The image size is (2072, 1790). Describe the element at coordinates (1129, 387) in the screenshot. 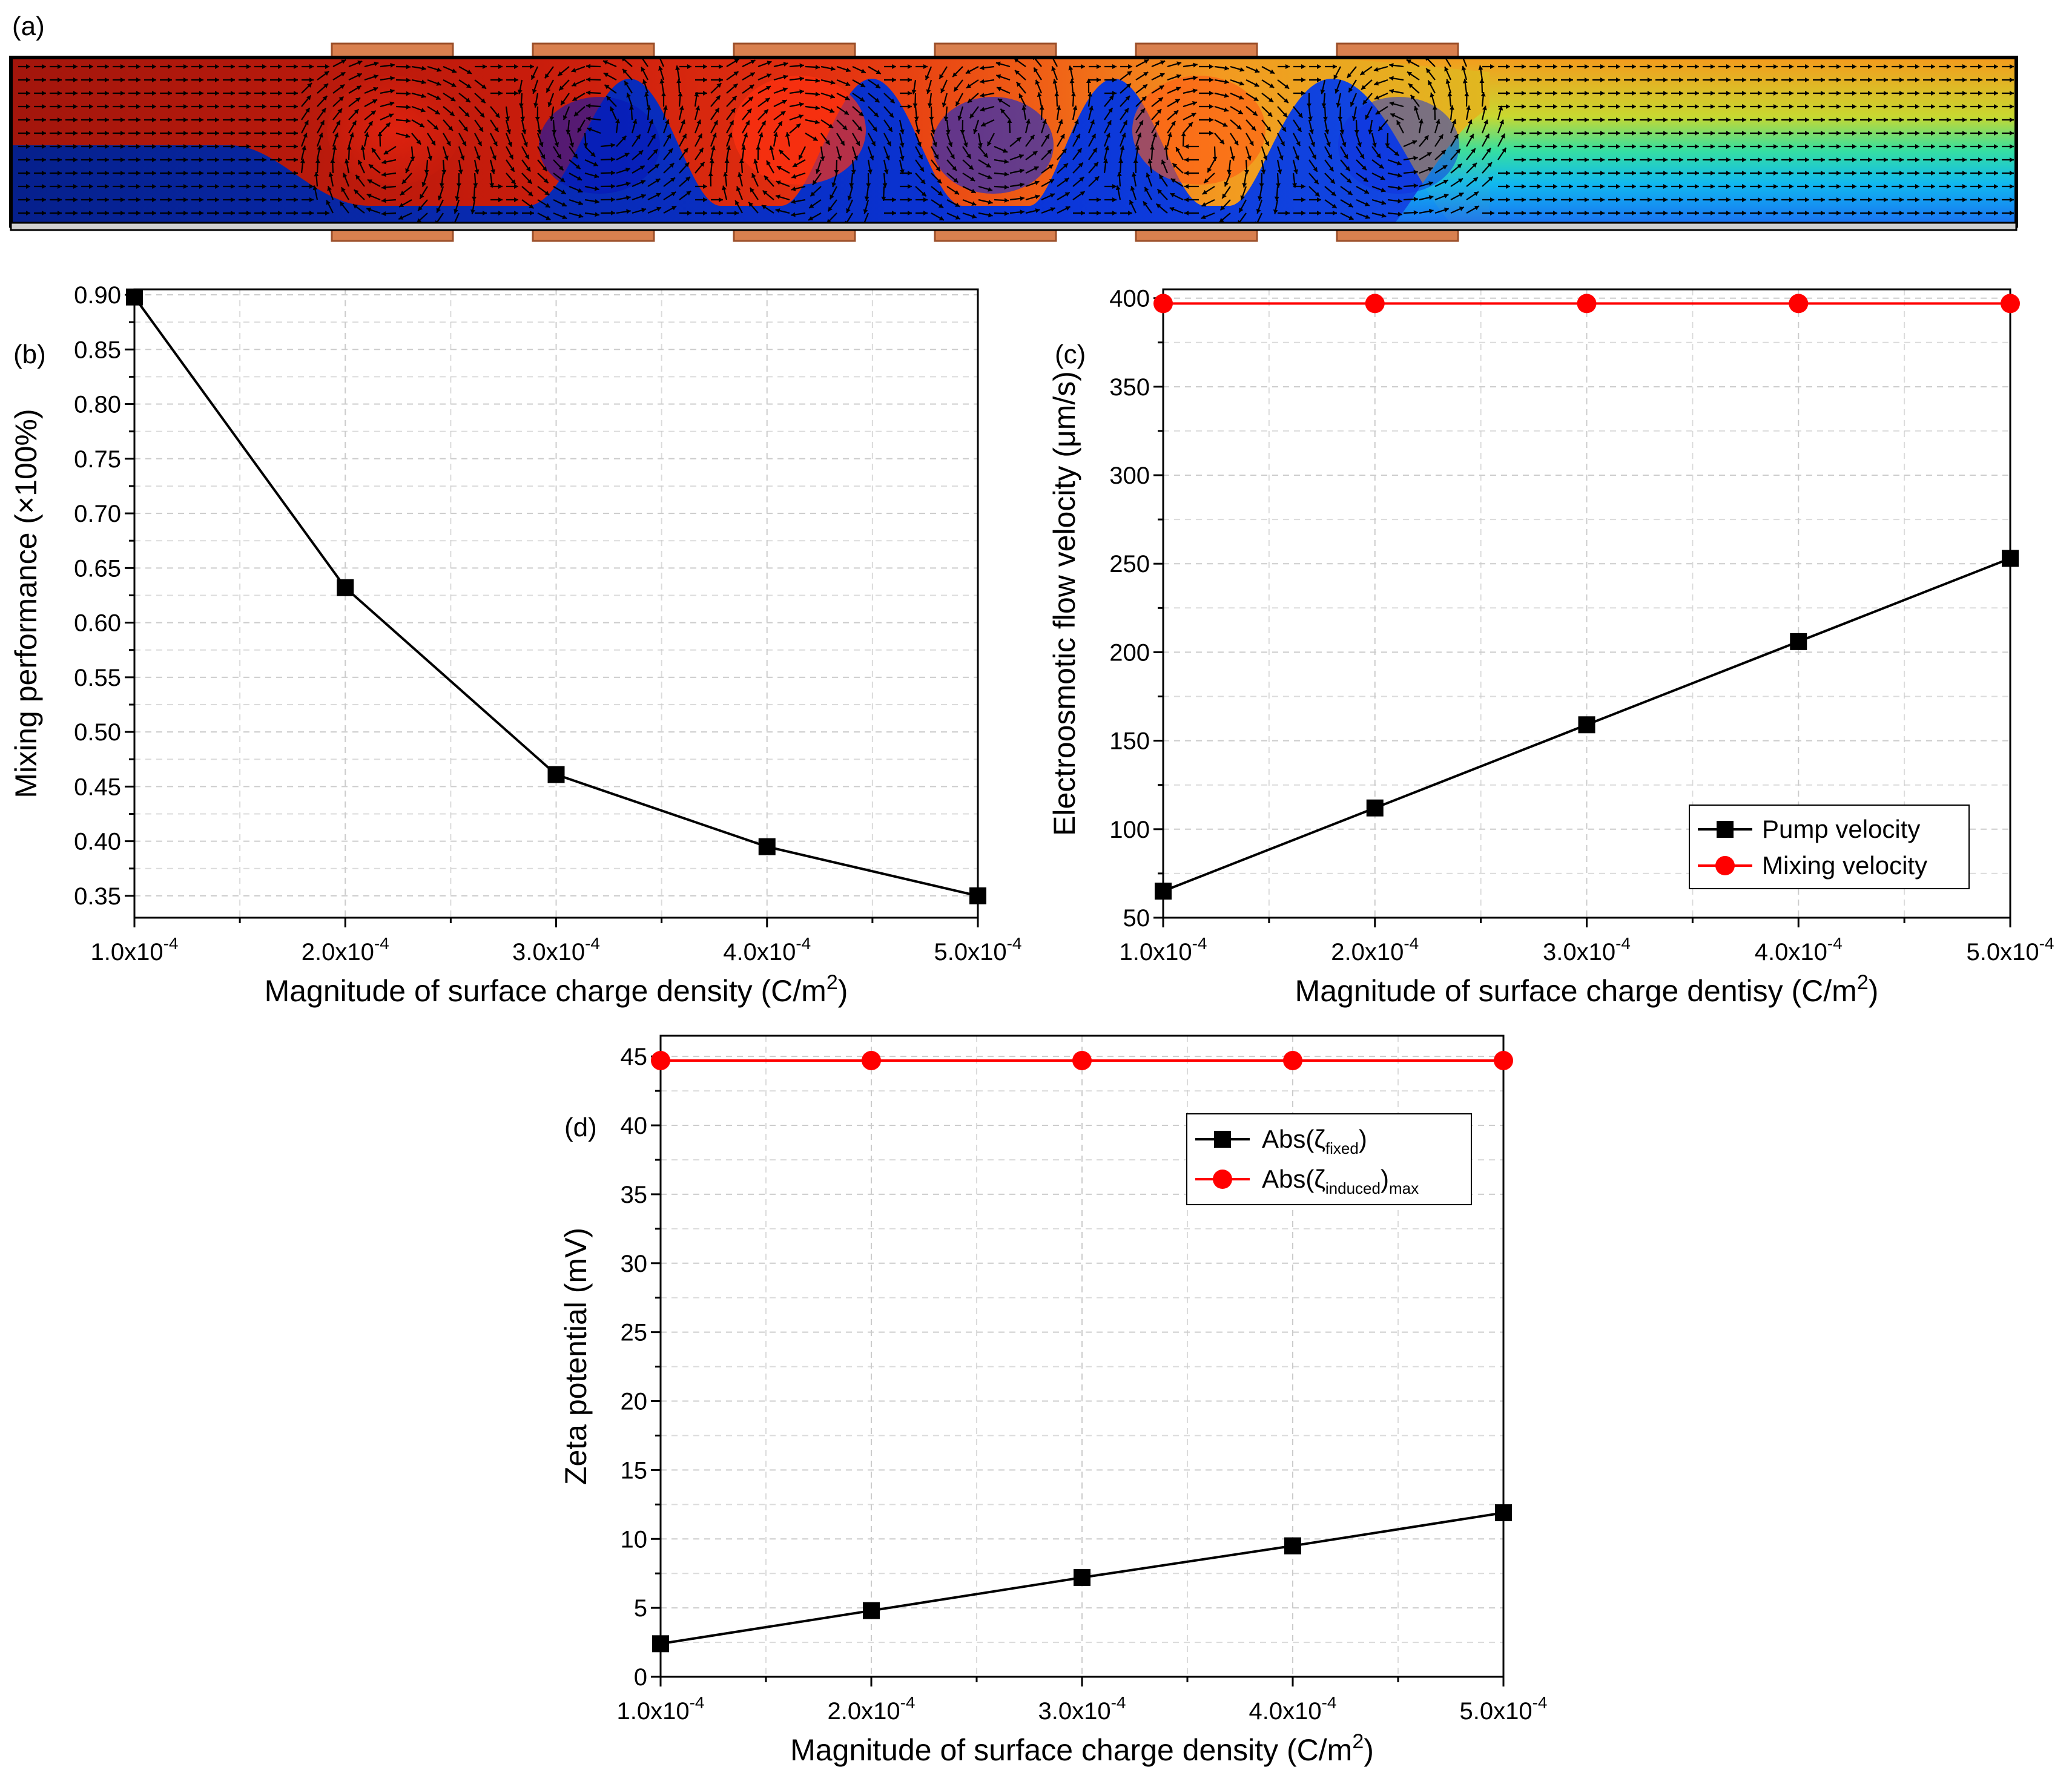

I see `y-tick-label: 350` at that location.